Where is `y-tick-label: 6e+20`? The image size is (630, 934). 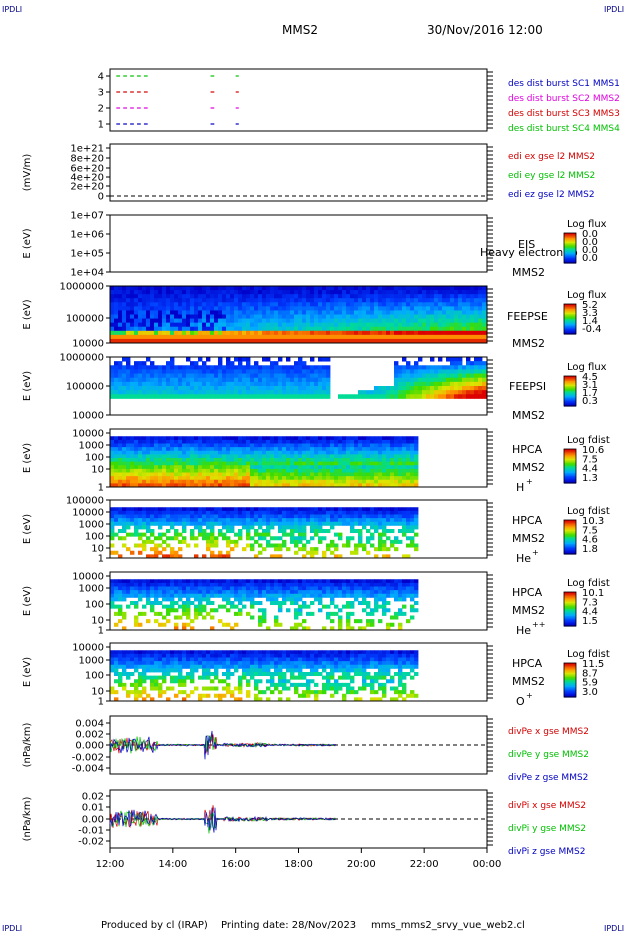
y-tick-label: 6e+20 is located at coordinates (87, 169).